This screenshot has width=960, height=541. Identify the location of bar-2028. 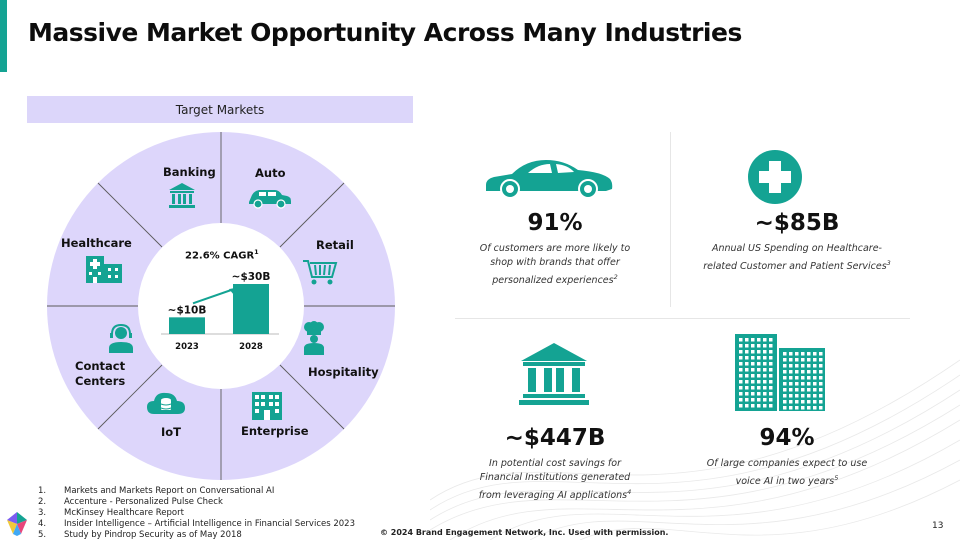
(251, 309).